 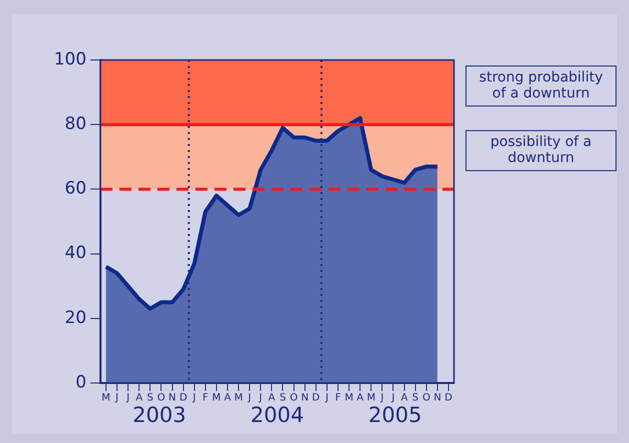 I want to click on text: 2004, so click(x=277, y=415).